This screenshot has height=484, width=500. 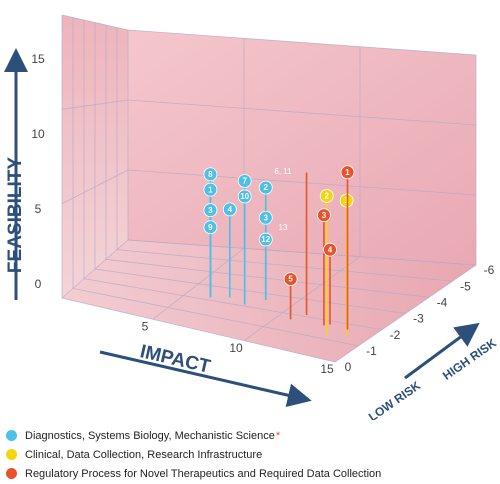 I want to click on z-tick-label: -1, so click(x=371, y=351).